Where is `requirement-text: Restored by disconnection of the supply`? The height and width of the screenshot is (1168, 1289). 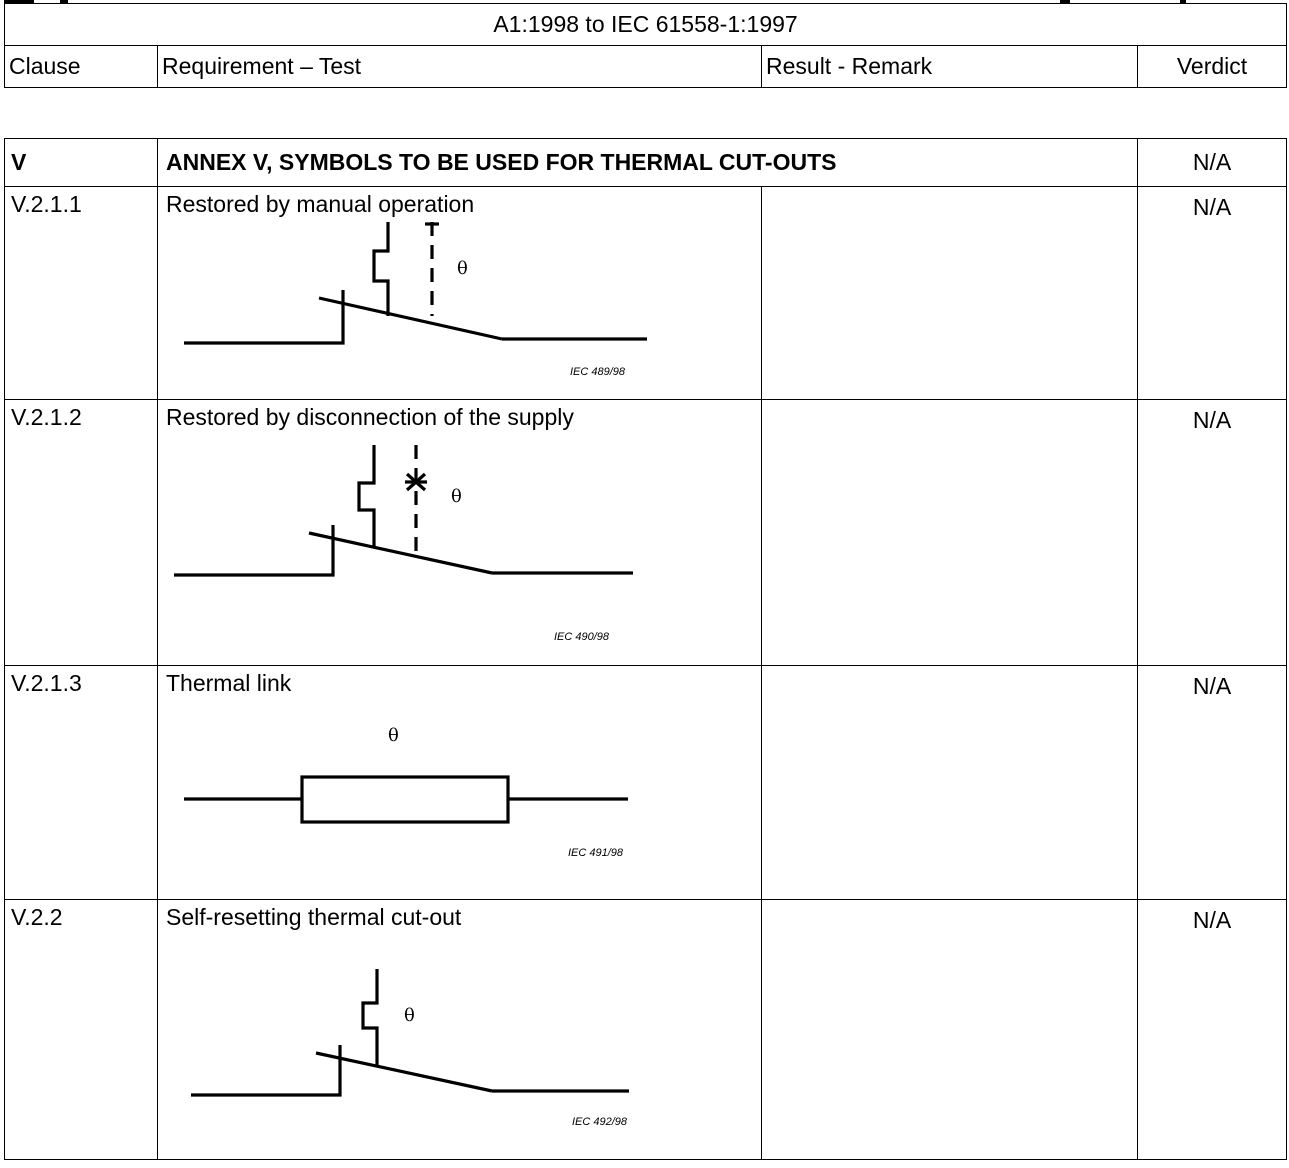 requirement-text: Restored by disconnection of the supply is located at coordinates (370, 417).